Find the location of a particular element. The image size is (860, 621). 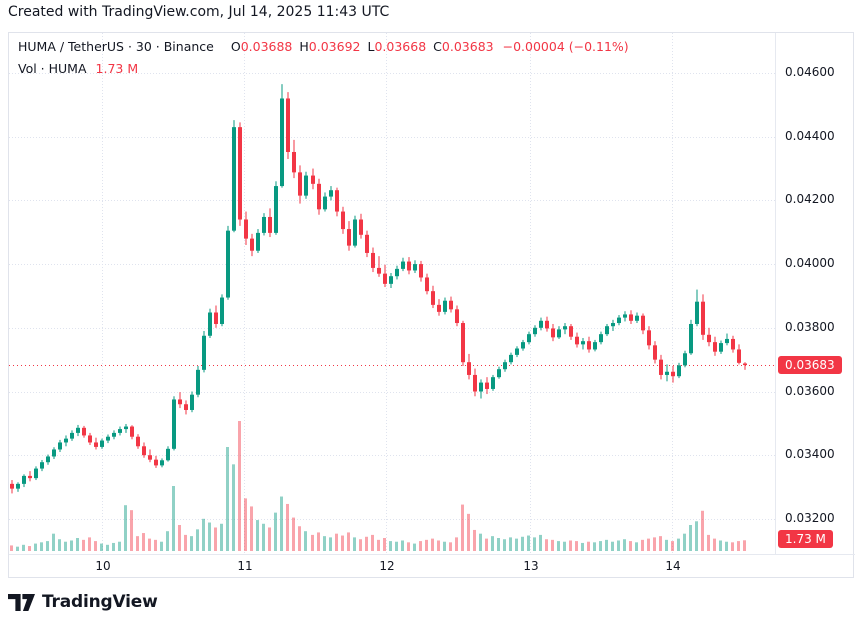

last-volume-badge: 1.73 M is located at coordinates (805, 539).